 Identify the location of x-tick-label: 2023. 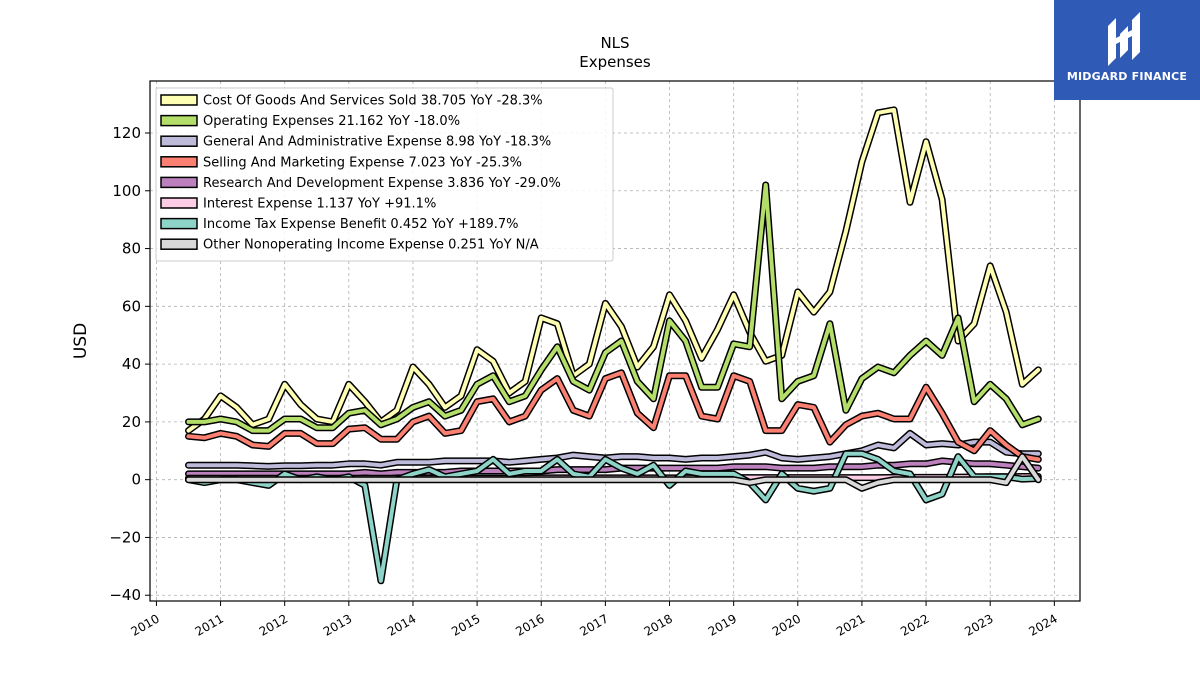
(978, 624).